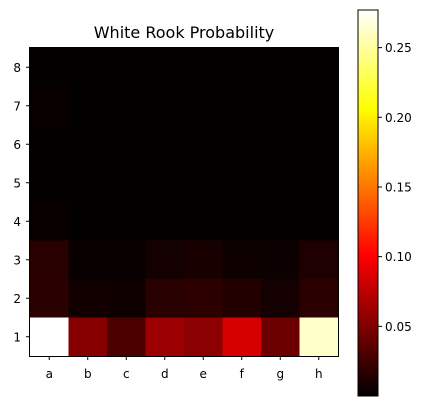 The image size is (427, 409). I want to click on y-axis: 8 7 6 5 4 3 2 1, so click(21, 202).